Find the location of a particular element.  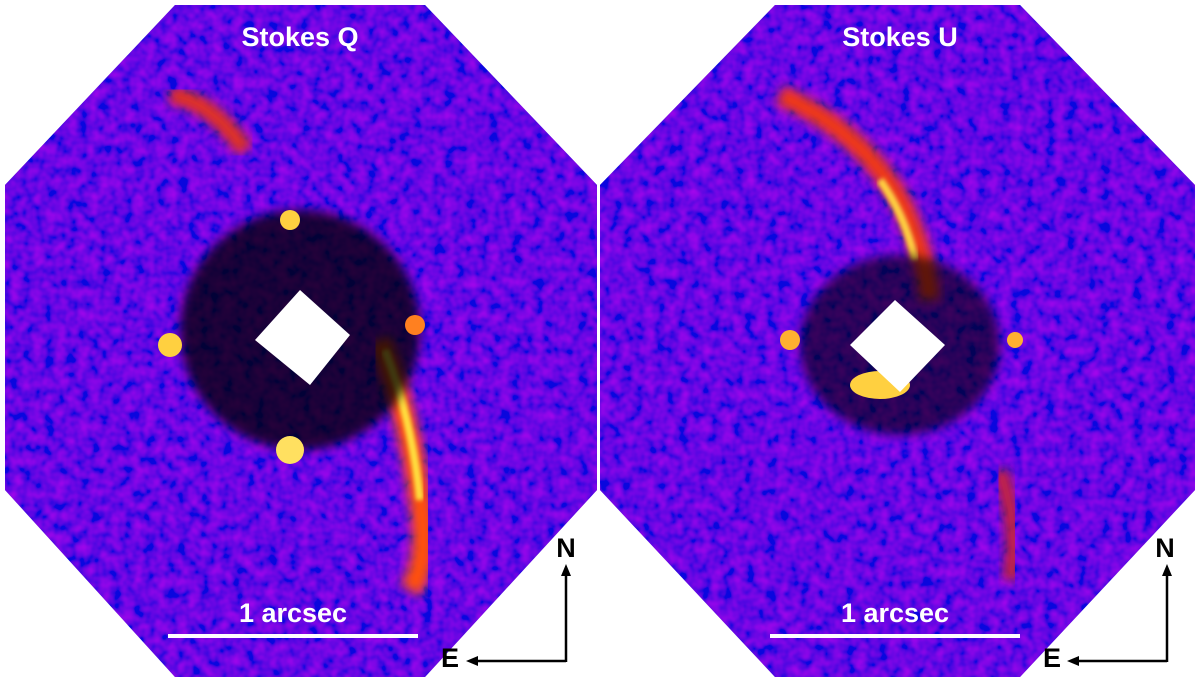

panel-title: Stokes Q is located at coordinates (299, 37).